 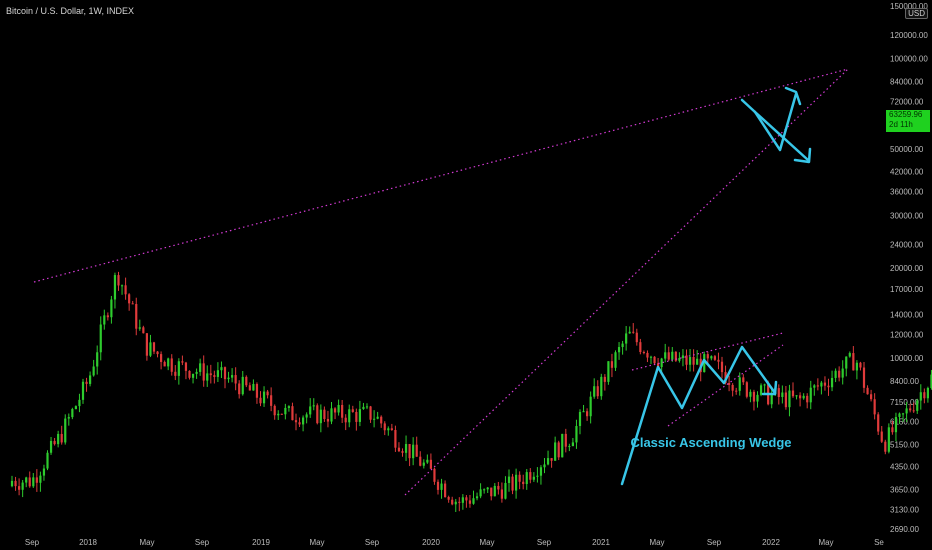 I want to click on chart-title: Bitcoin / U.S. Dollar, 1W, INDEX, so click(x=70, y=11).